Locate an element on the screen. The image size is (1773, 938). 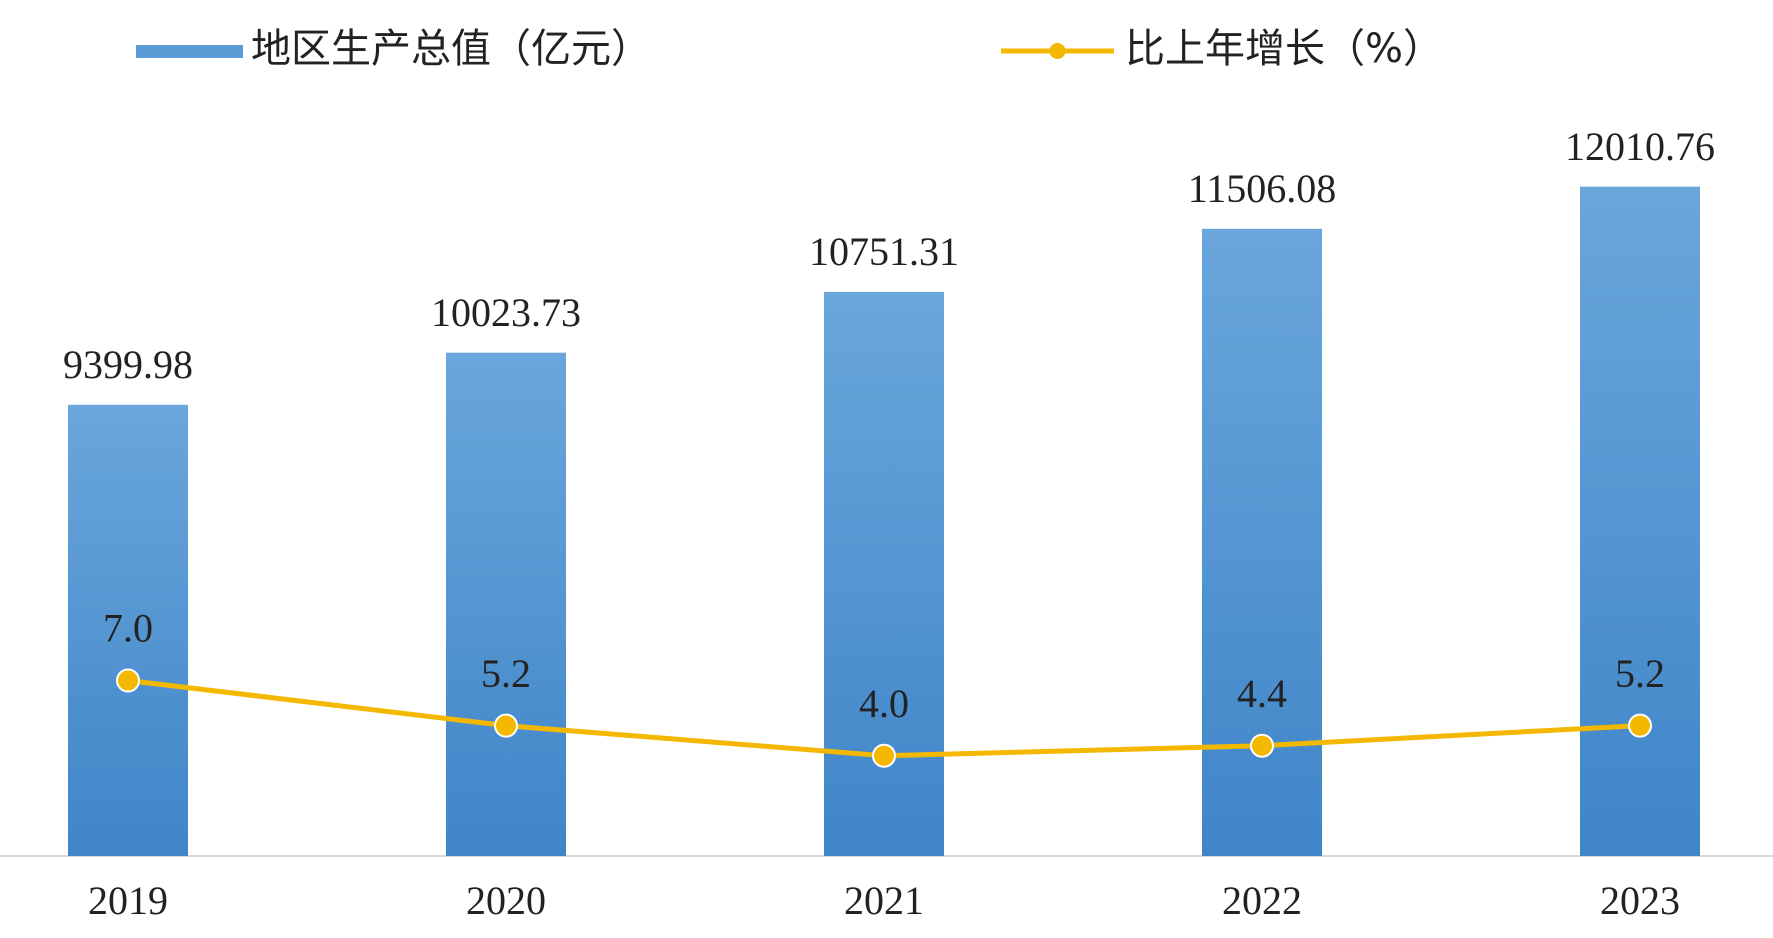
legend-label: 地区生产总值（亿元） is located at coordinates (451, 49).